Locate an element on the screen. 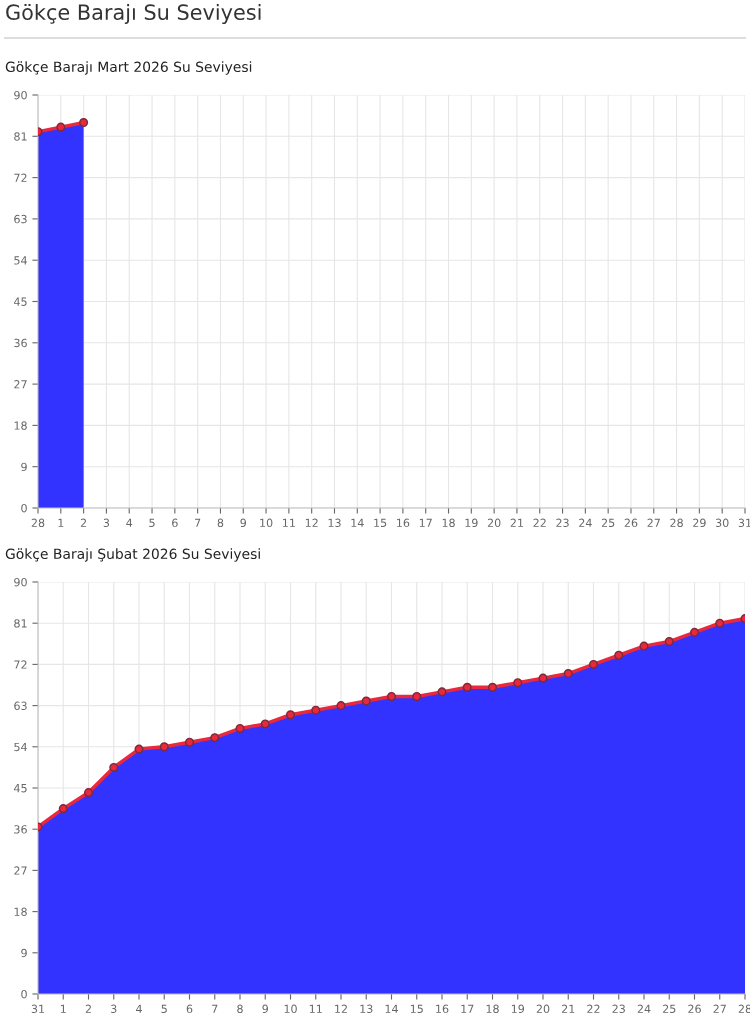 The height and width of the screenshot is (1029, 750). x-tick-label: 10 is located at coordinates (266, 523).